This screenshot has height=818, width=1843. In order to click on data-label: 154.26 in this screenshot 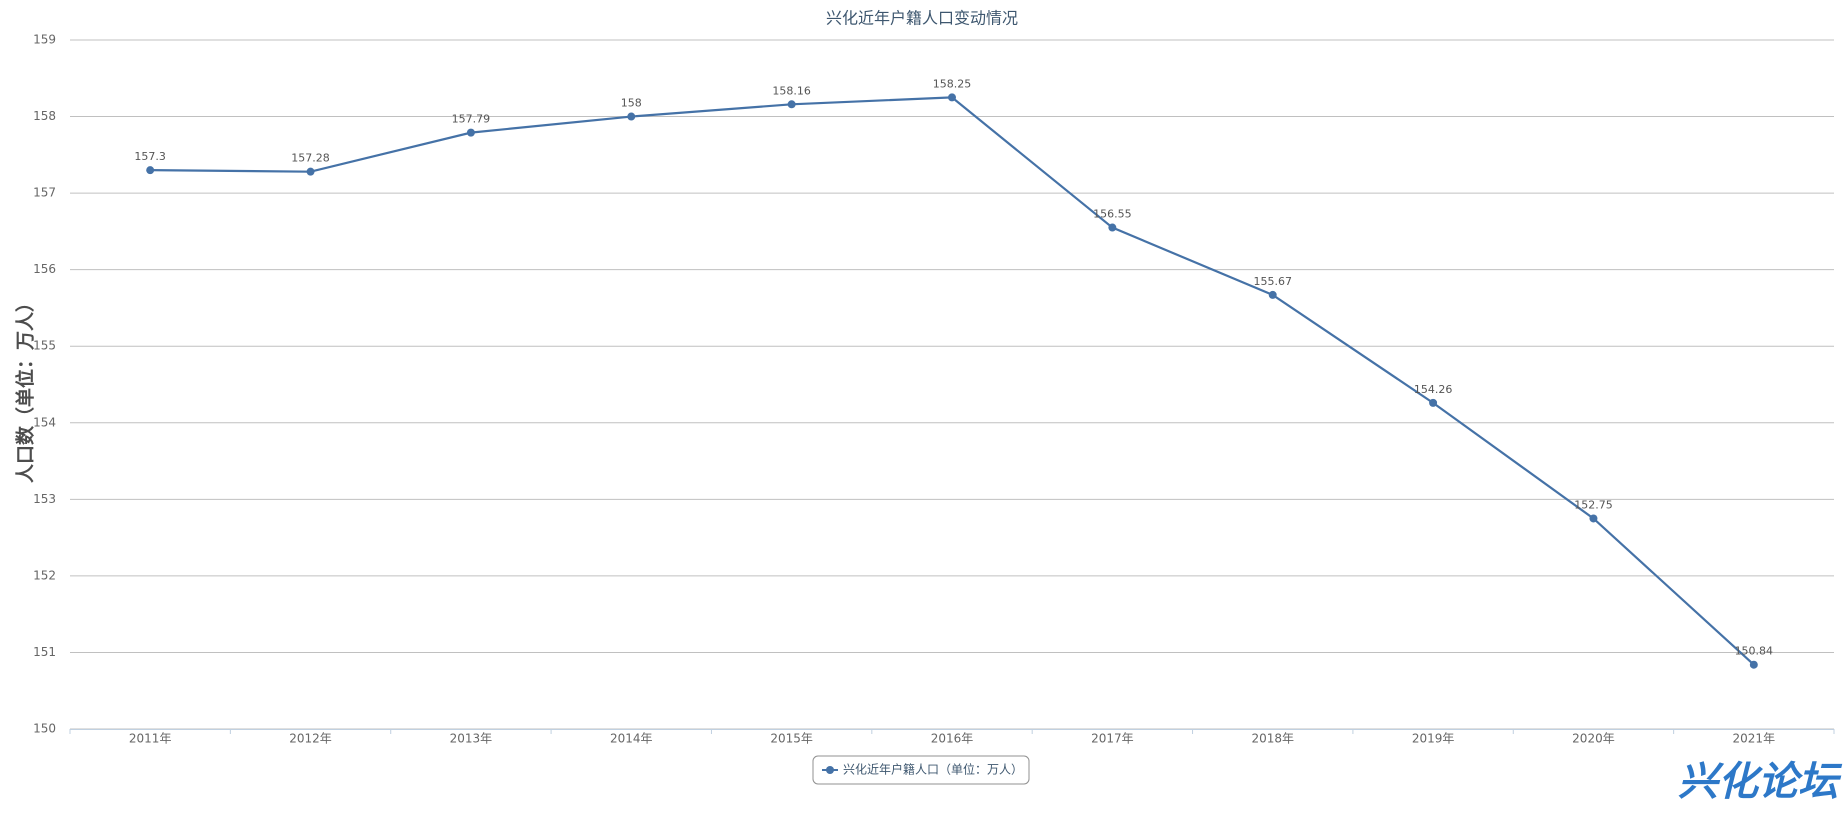, I will do `click(1433, 389)`.